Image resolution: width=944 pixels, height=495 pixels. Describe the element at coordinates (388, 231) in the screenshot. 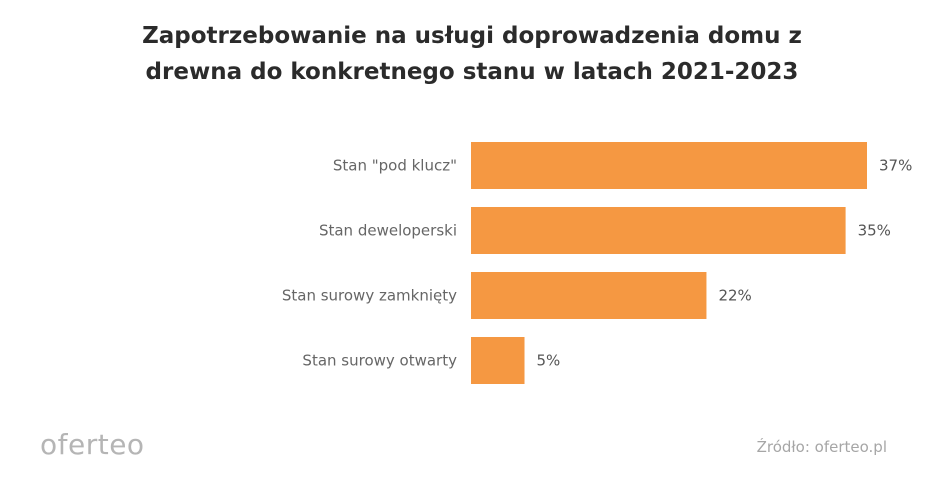

I see `category-label-2: Stan deweloperski` at that location.